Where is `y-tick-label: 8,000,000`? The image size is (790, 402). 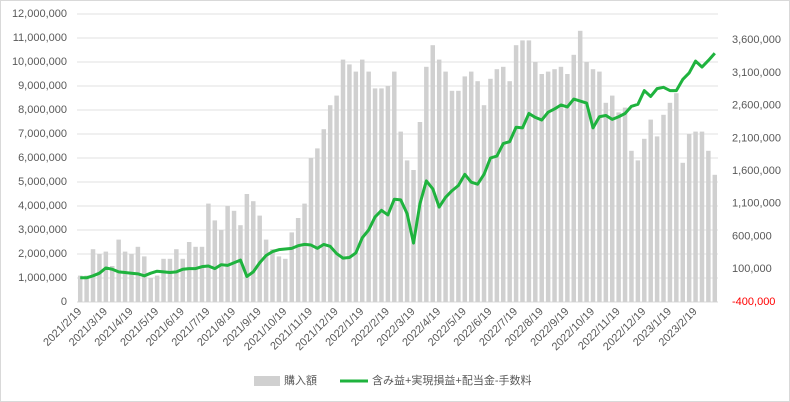 y-tick-label: 8,000,000 is located at coordinates (42, 110).